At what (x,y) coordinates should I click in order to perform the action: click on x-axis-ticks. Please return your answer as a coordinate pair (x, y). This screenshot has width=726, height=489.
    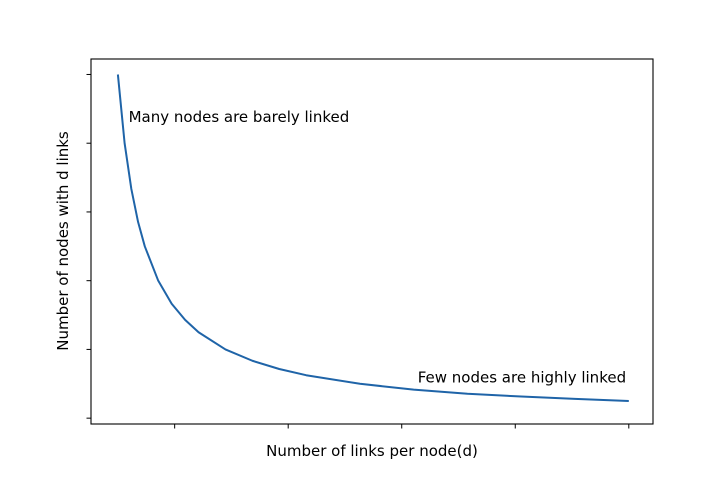
    Looking at the image, I should click on (402, 426).